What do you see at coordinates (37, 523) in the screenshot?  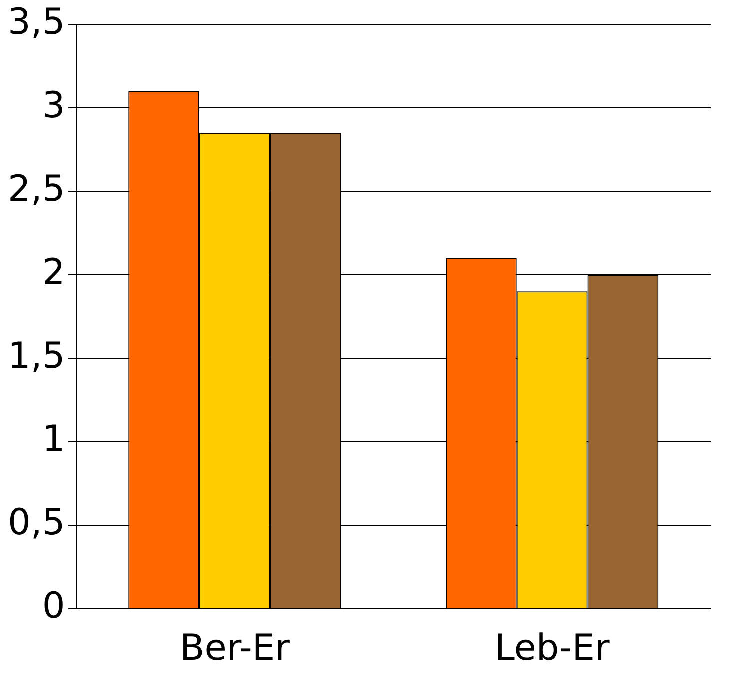 I see `y-tick-label: 0,5` at bounding box center [37, 523].